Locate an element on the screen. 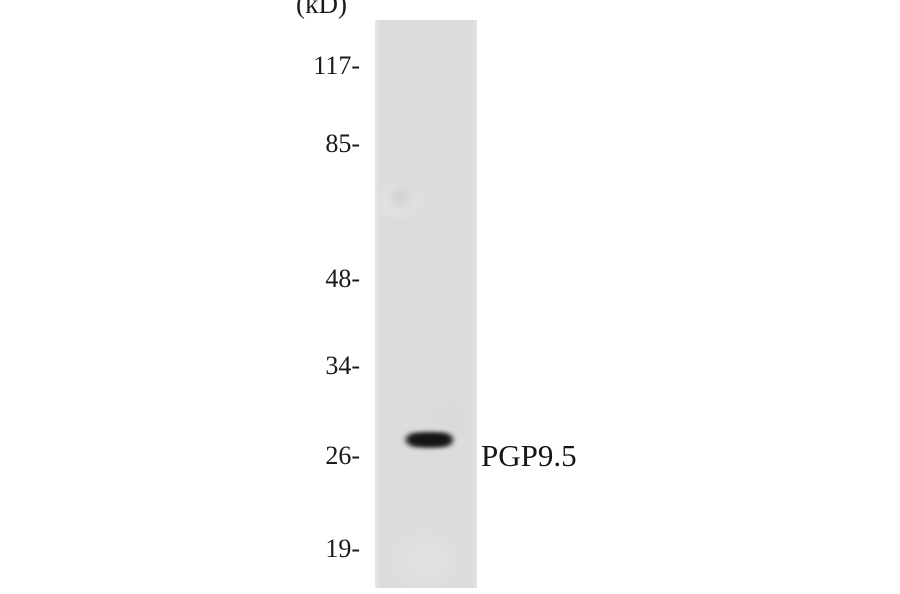  lane-background-texture is located at coordinates (426, 304).